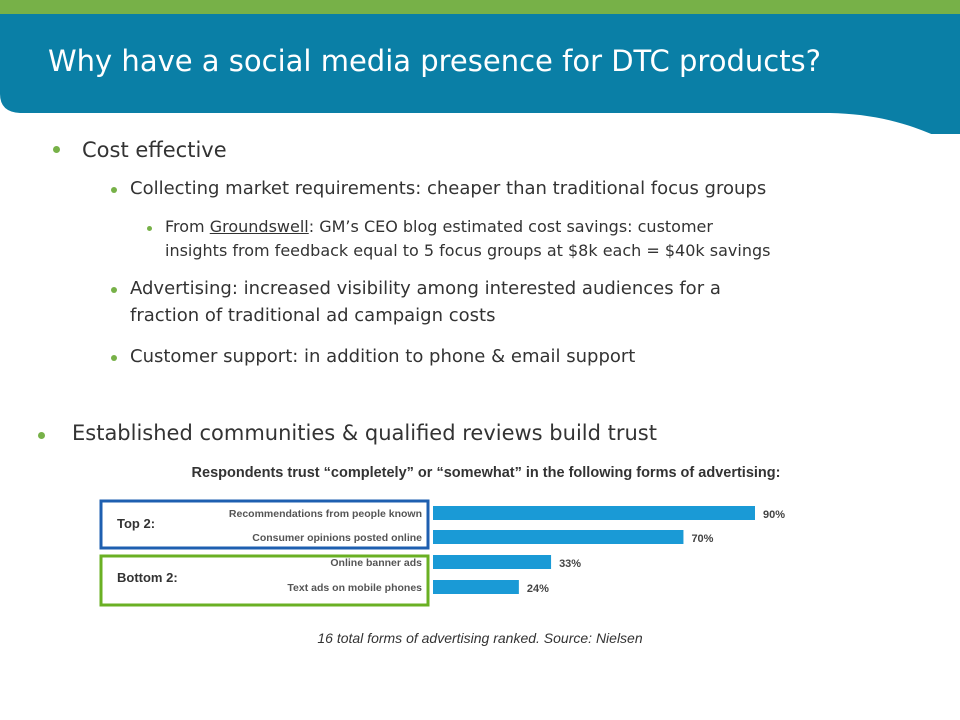 The height and width of the screenshot is (720, 960). Describe the element at coordinates (187, 226) in the screenshot. I see `groundswell-prefix: From` at that location.